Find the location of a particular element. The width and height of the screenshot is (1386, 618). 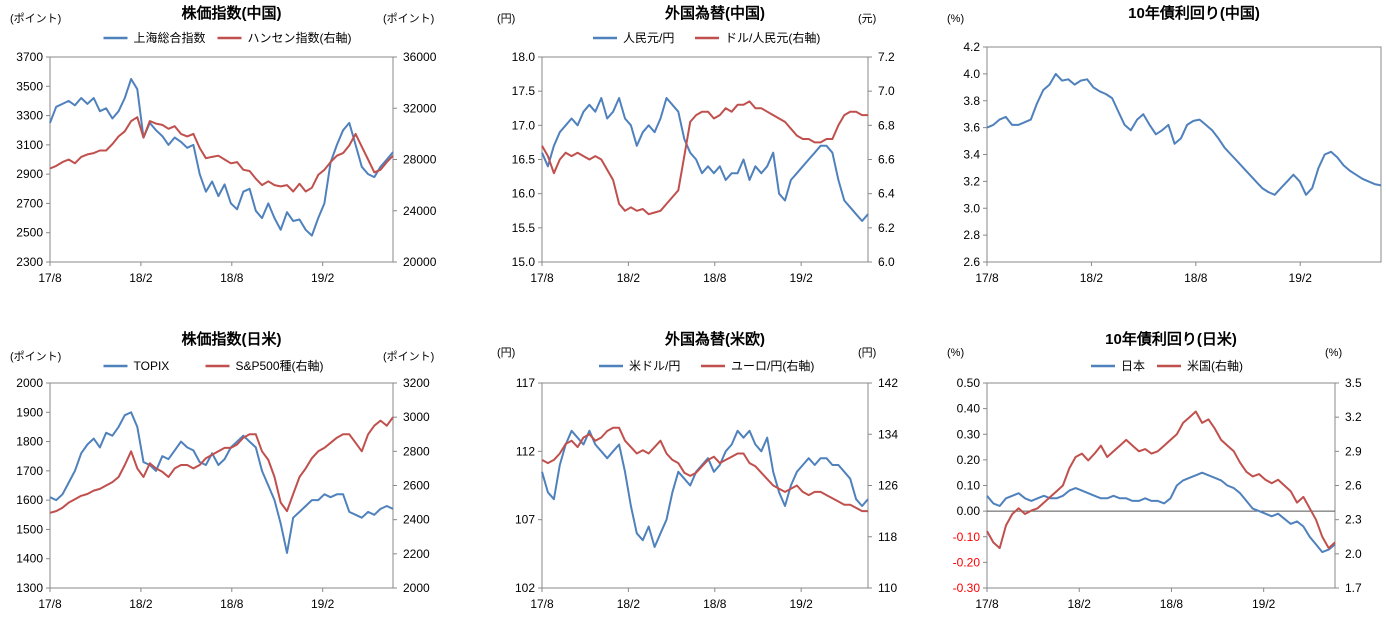

legend-label: ユーロ/円(右軸) is located at coordinates (772, 365).